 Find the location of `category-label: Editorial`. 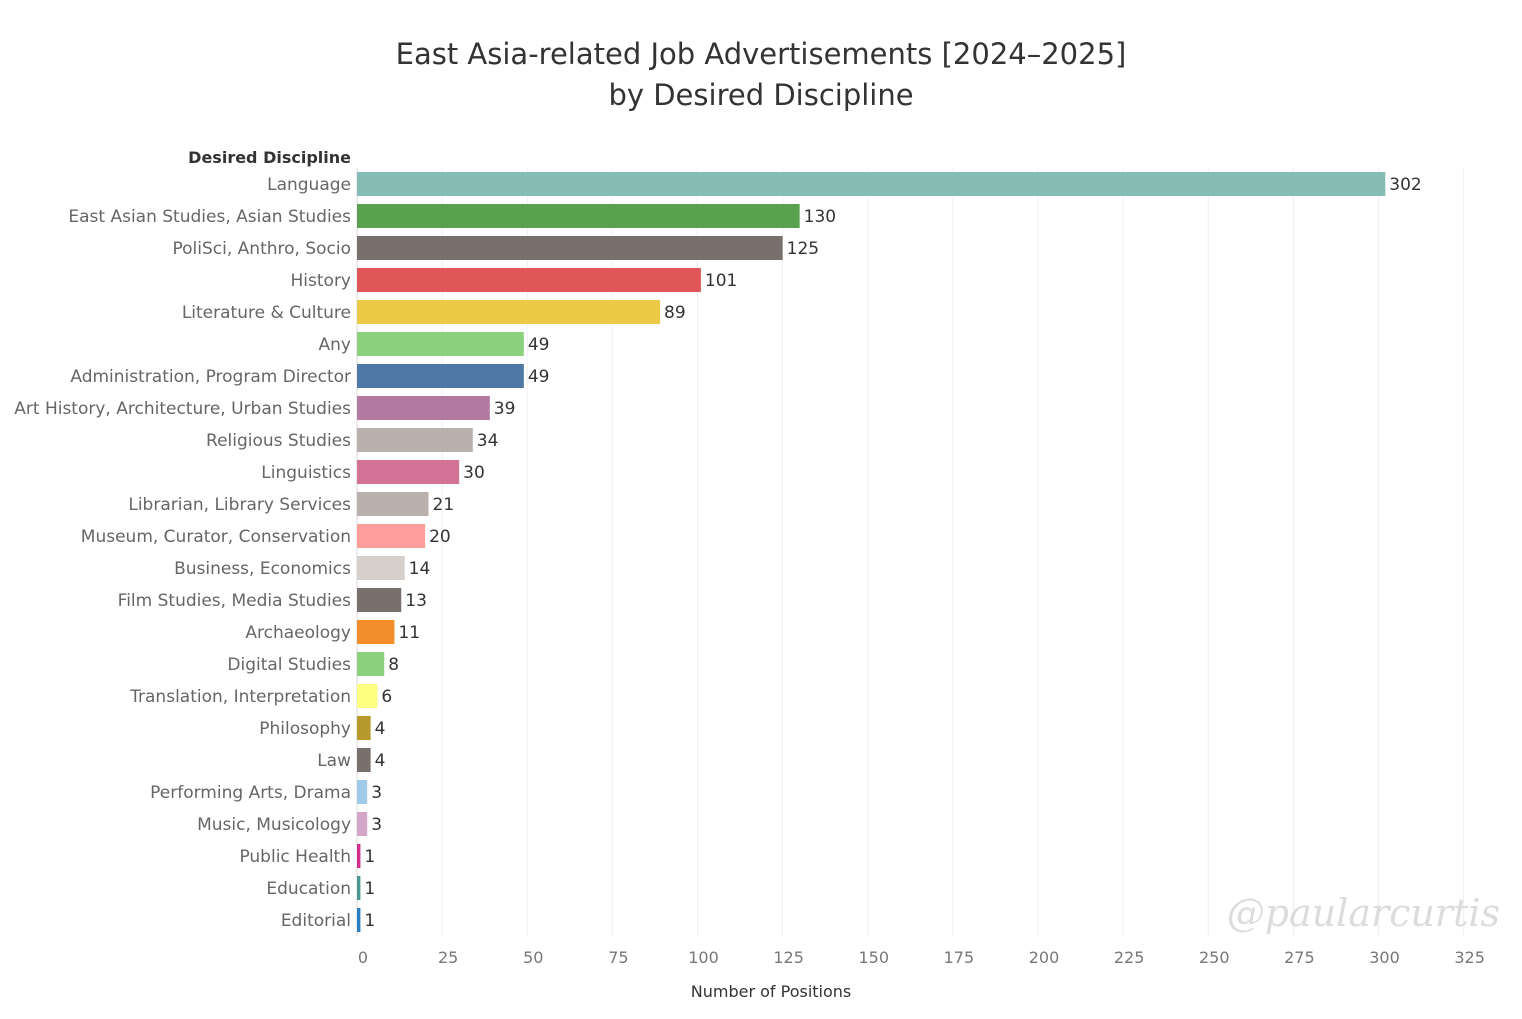

category-label: Editorial is located at coordinates (316, 921).